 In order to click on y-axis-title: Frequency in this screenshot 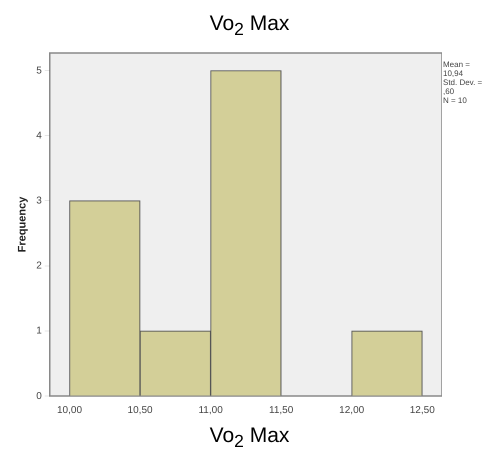, I will do `click(22, 224)`.